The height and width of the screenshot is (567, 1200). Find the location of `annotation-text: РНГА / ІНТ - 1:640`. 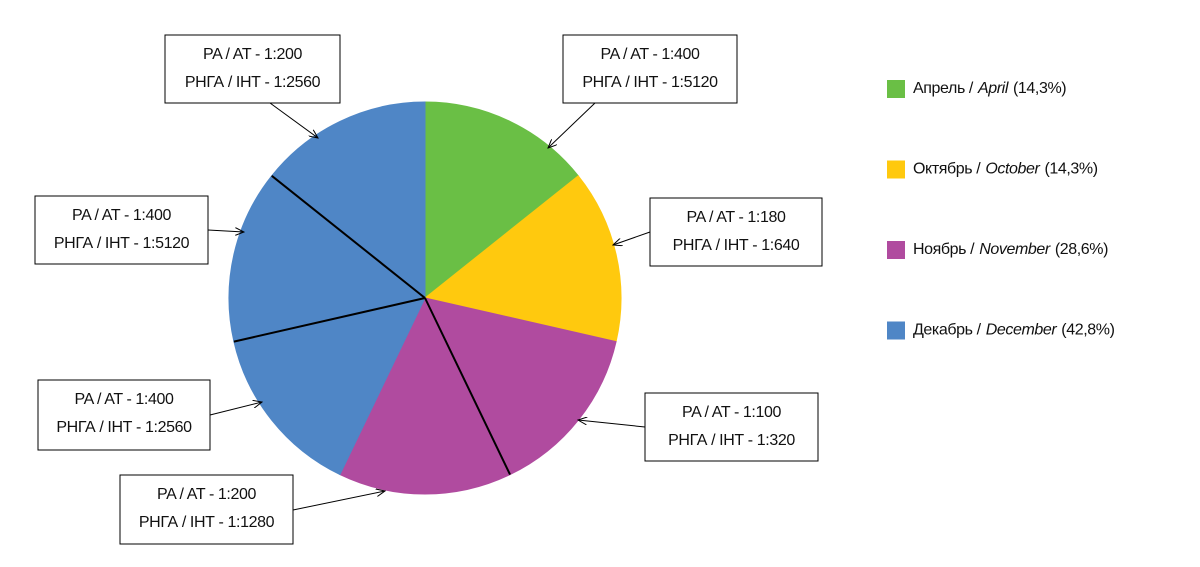

annotation-text: РНГА / ІНТ - 1:640 is located at coordinates (736, 245).